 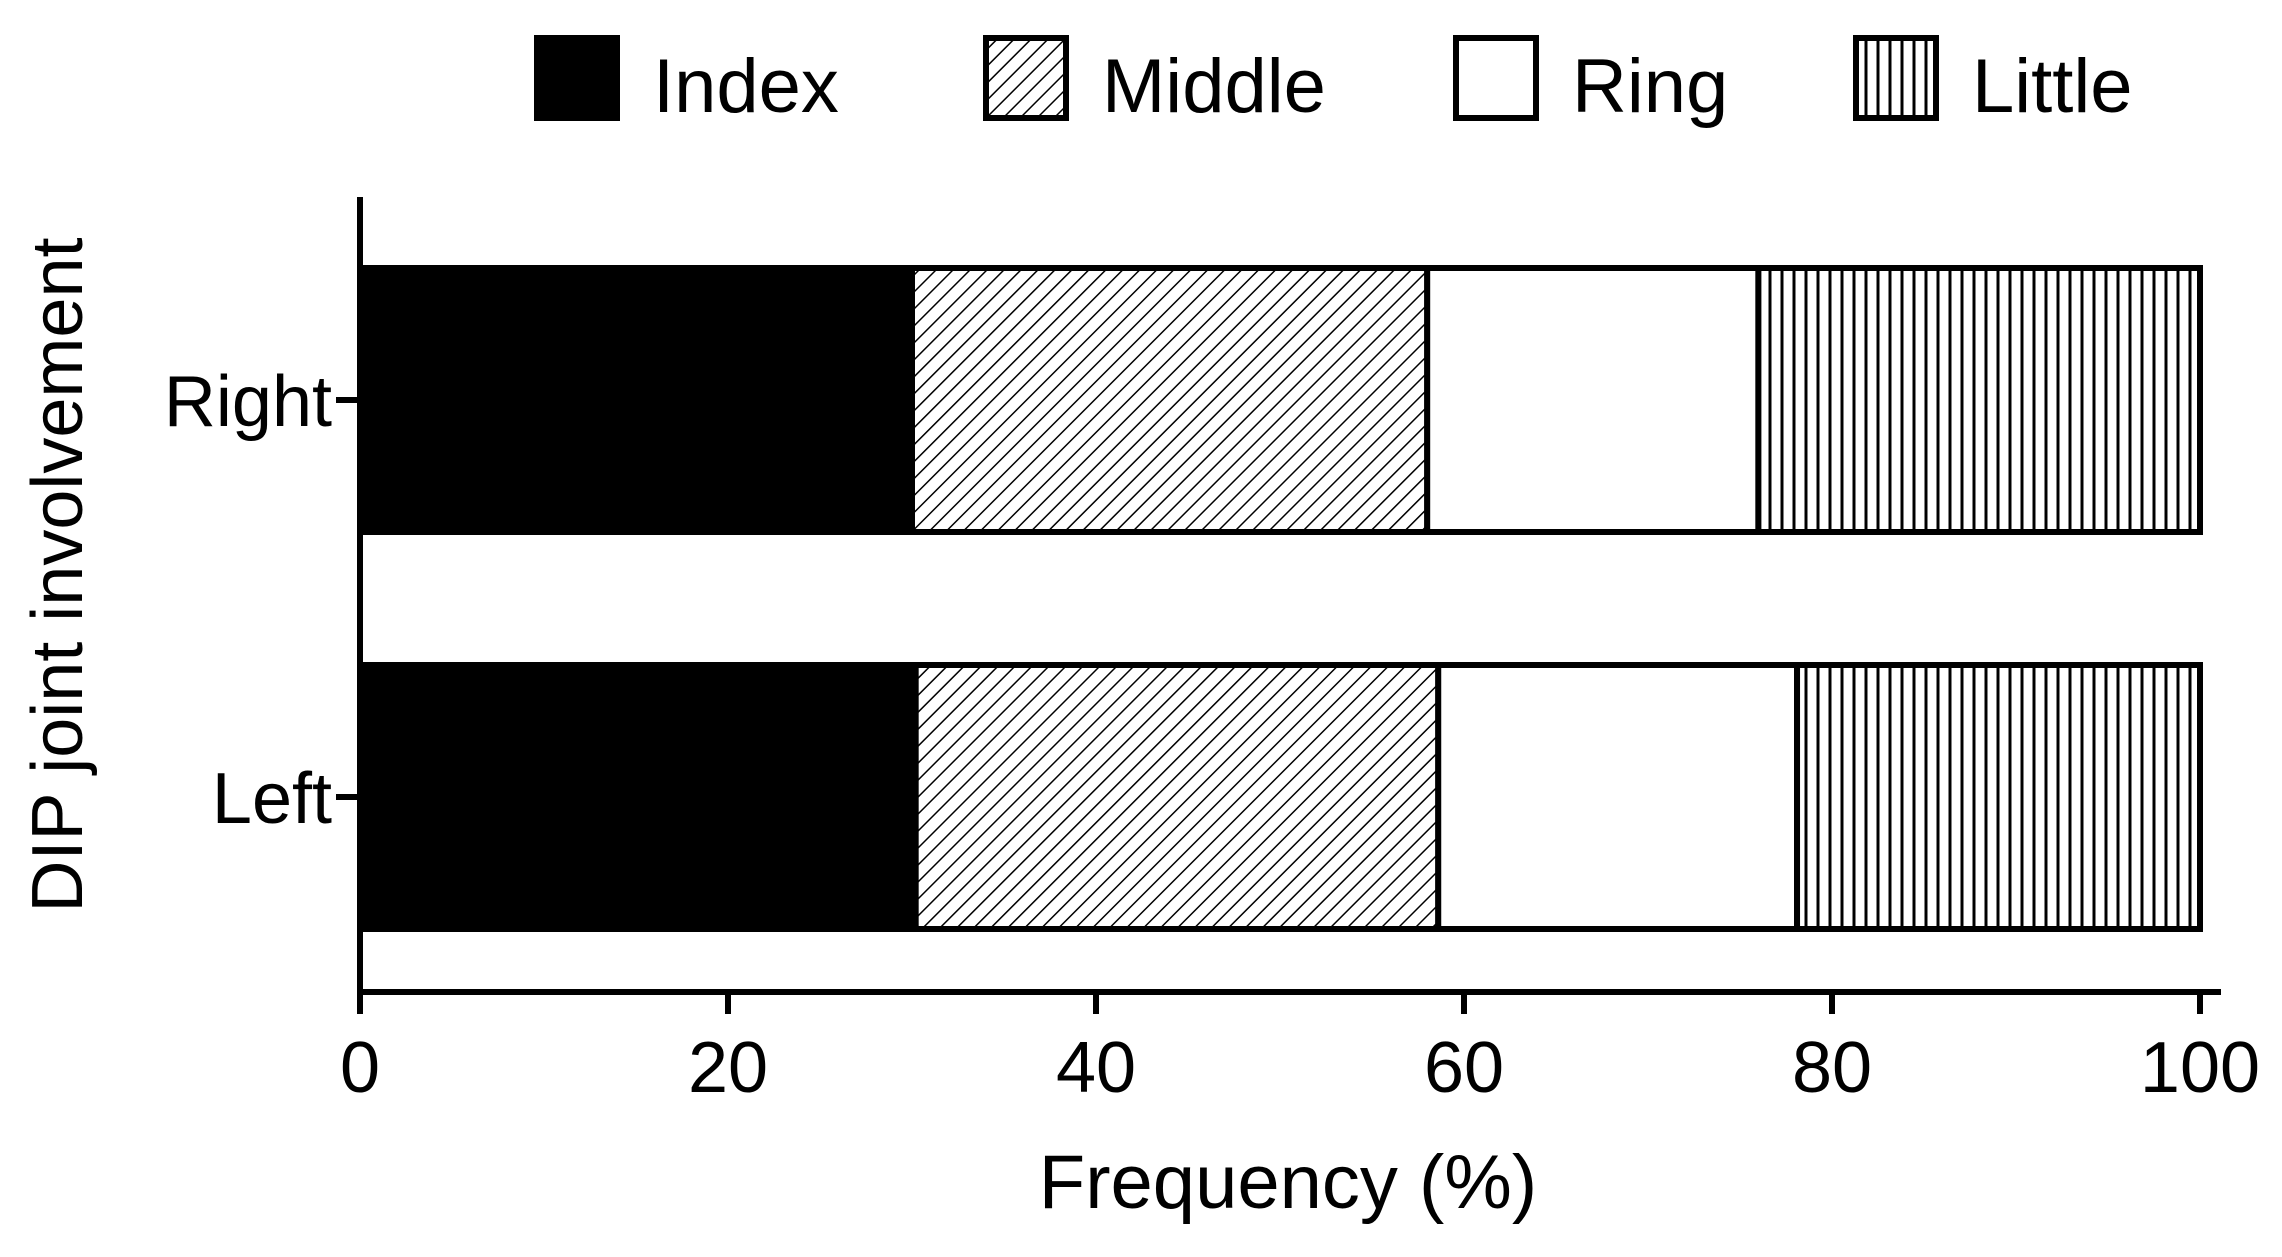 I want to click on x-tick-label-100: 100, so click(x=2200, y=1068).